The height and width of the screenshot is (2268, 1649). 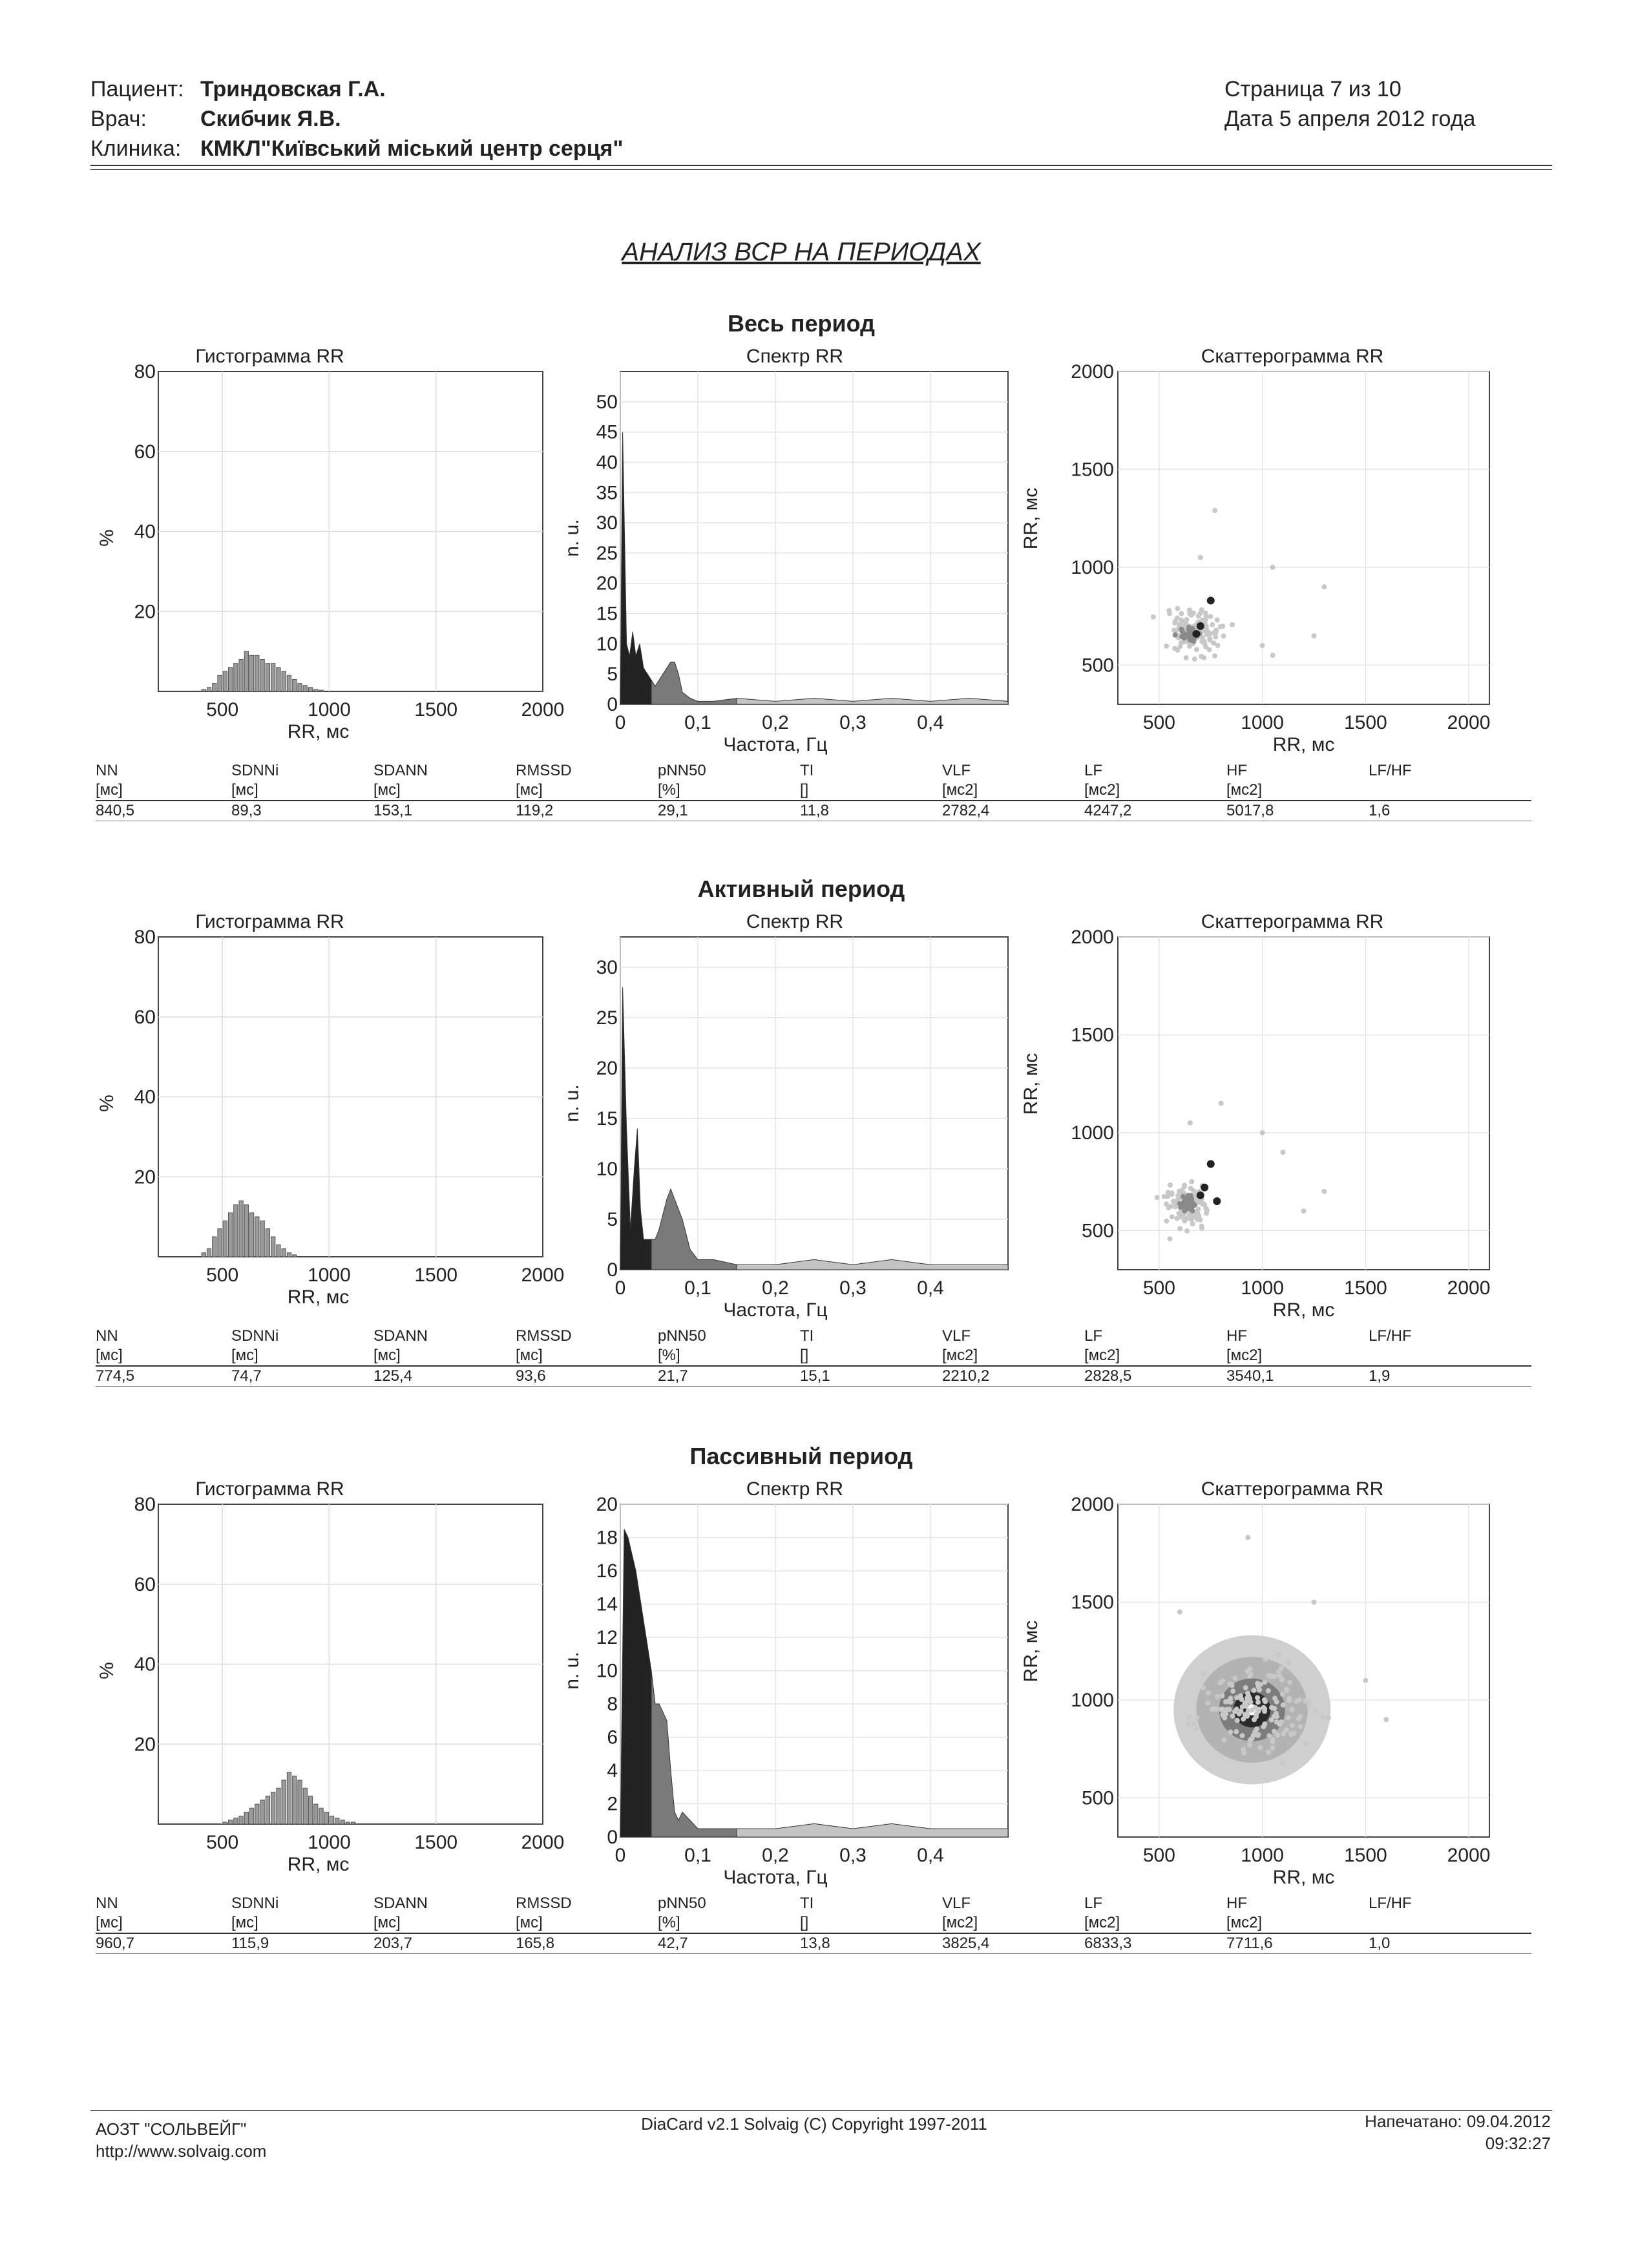 What do you see at coordinates (1380, 1376) in the screenshot?
I see `stats-value-cell: 1,9` at bounding box center [1380, 1376].